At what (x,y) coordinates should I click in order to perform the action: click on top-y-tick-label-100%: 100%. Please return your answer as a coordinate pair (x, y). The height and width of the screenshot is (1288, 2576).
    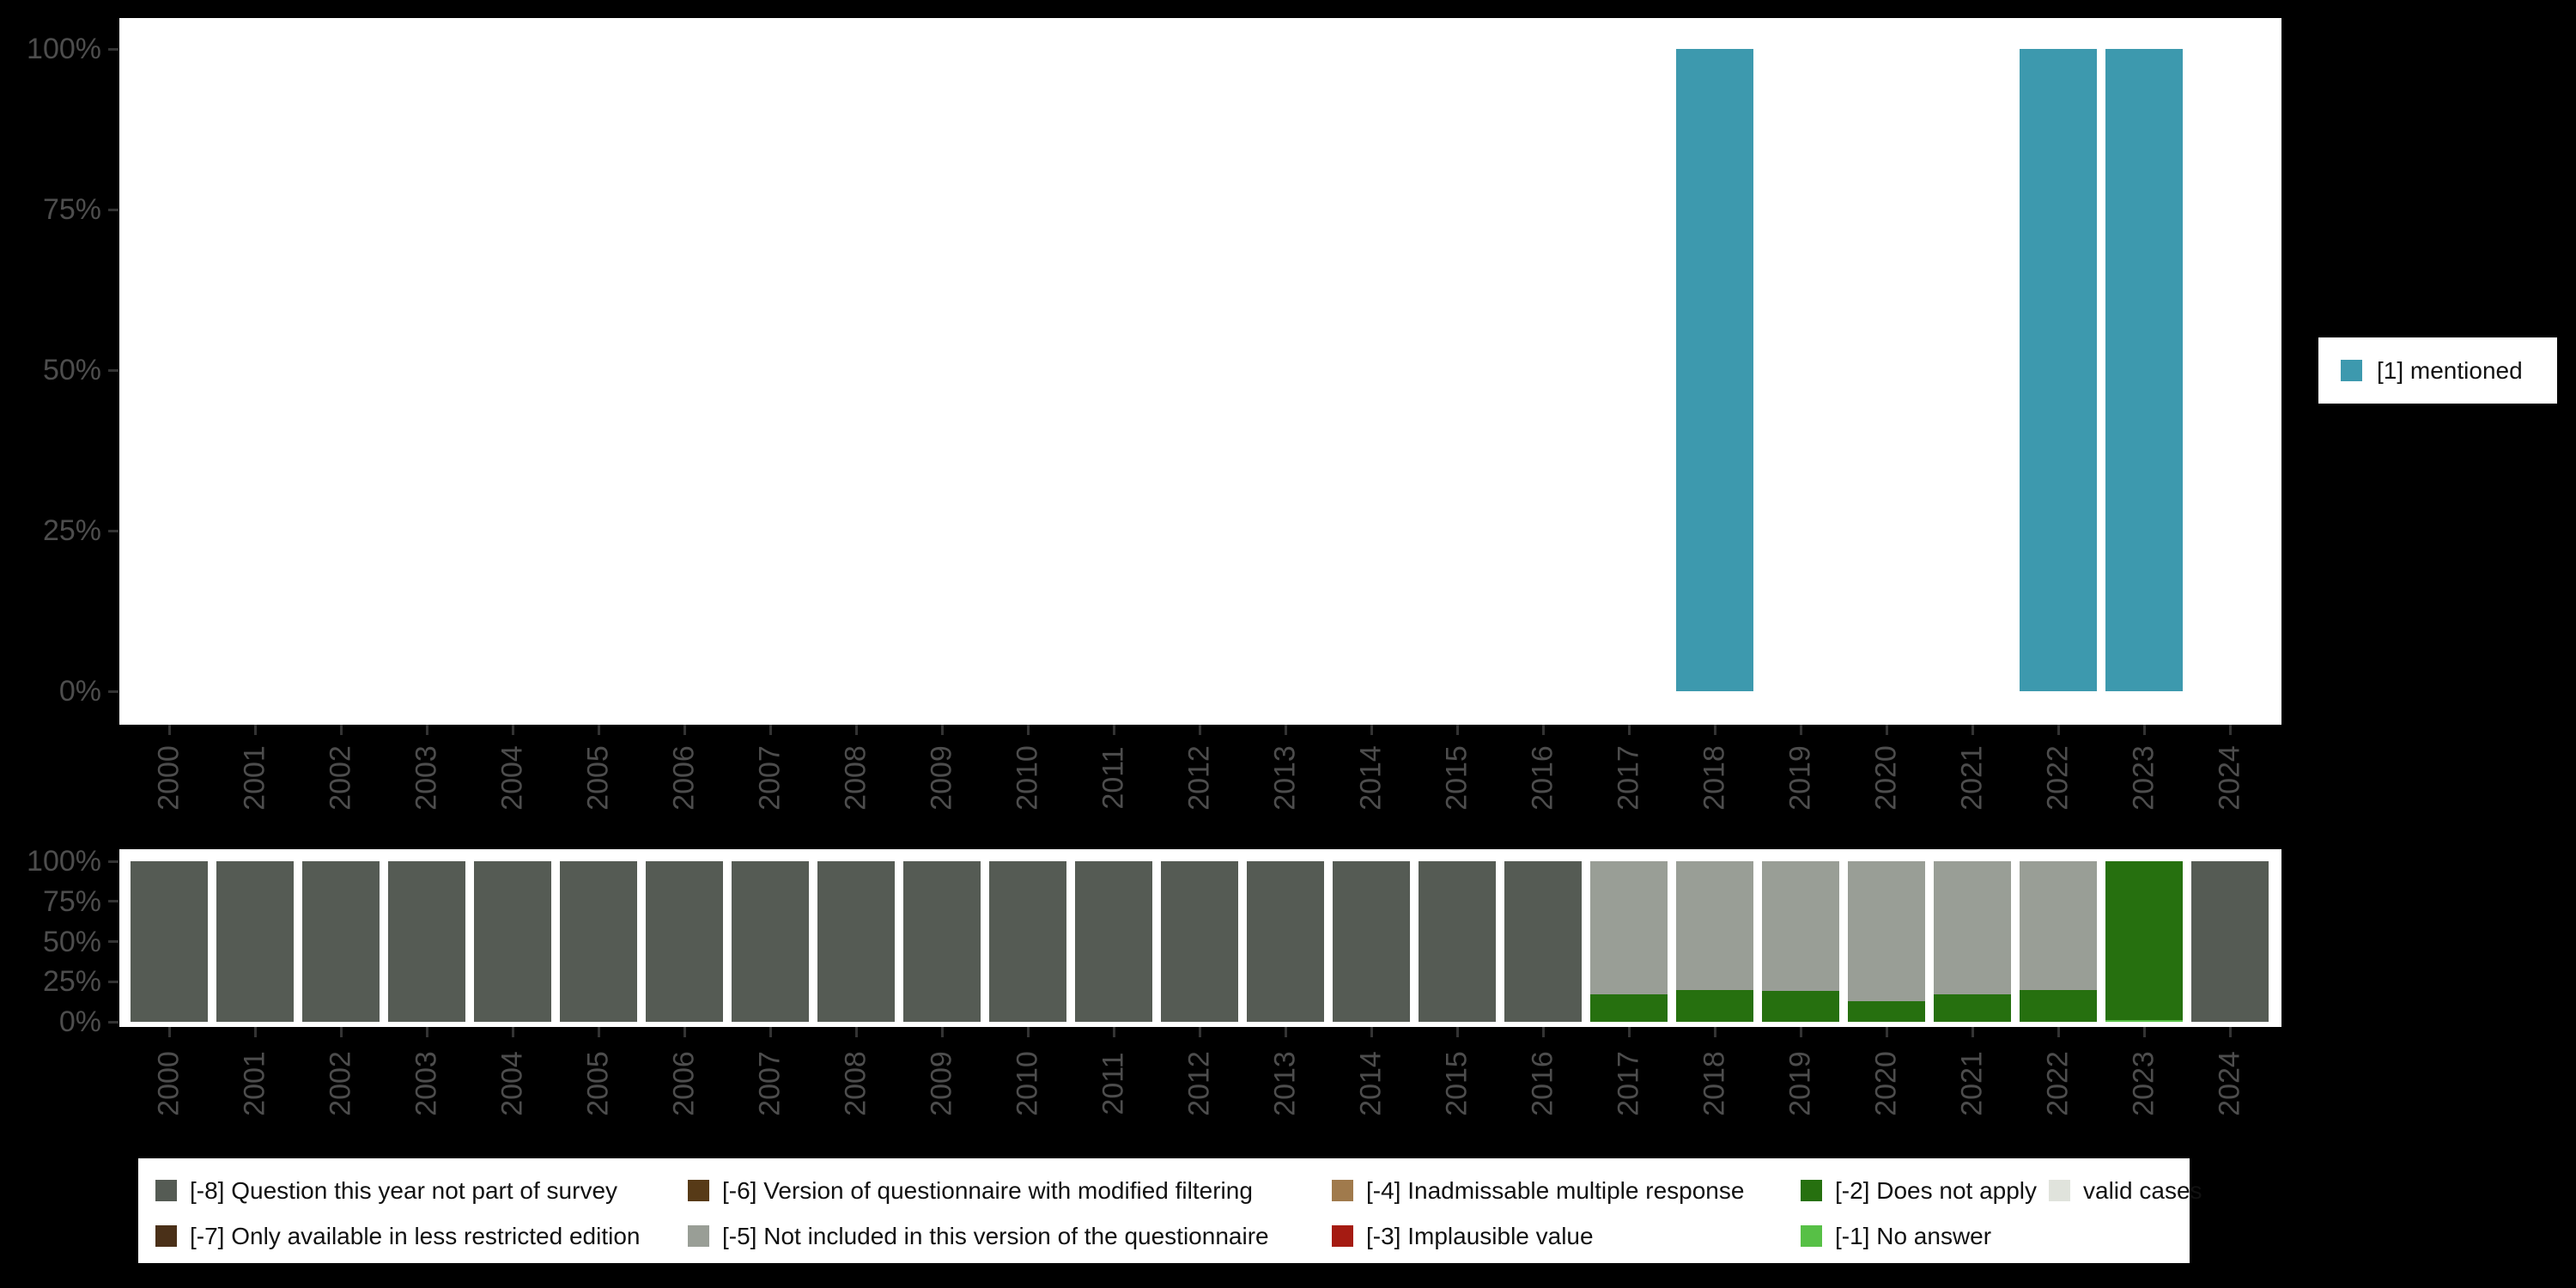
    Looking at the image, I should click on (64, 49).